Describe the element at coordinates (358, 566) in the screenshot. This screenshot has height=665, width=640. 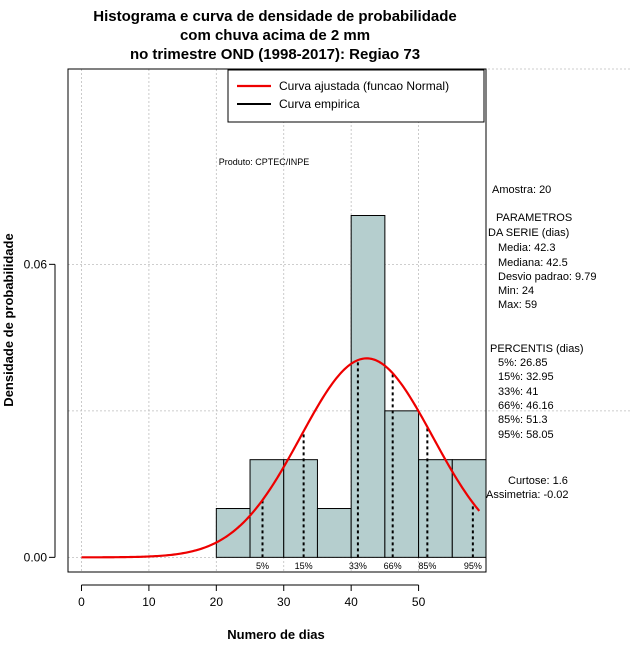
I see `percentile-marker-label: 33%` at that location.